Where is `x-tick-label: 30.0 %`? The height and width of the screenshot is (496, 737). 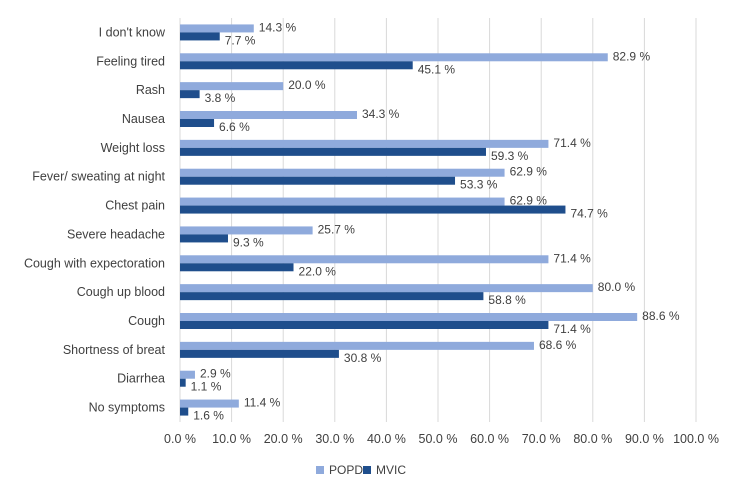
x-tick-label: 30.0 % is located at coordinates (334, 439).